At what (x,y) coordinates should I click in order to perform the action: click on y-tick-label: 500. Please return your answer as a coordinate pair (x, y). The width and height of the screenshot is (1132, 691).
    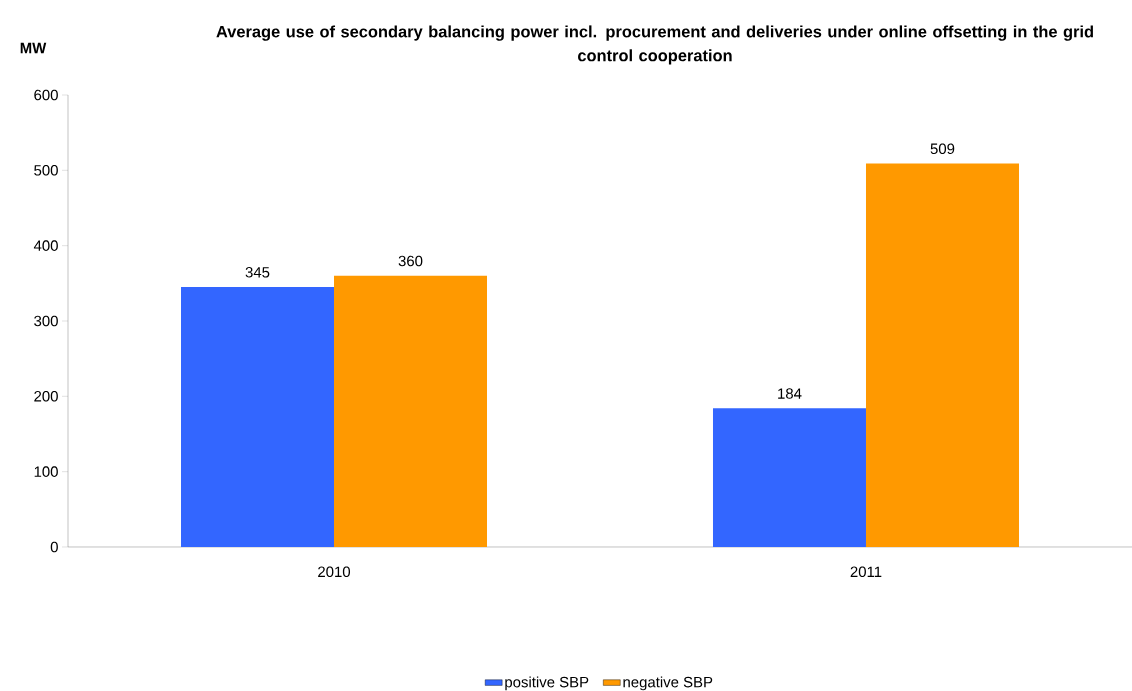
    Looking at the image, I should click on (46, 170).